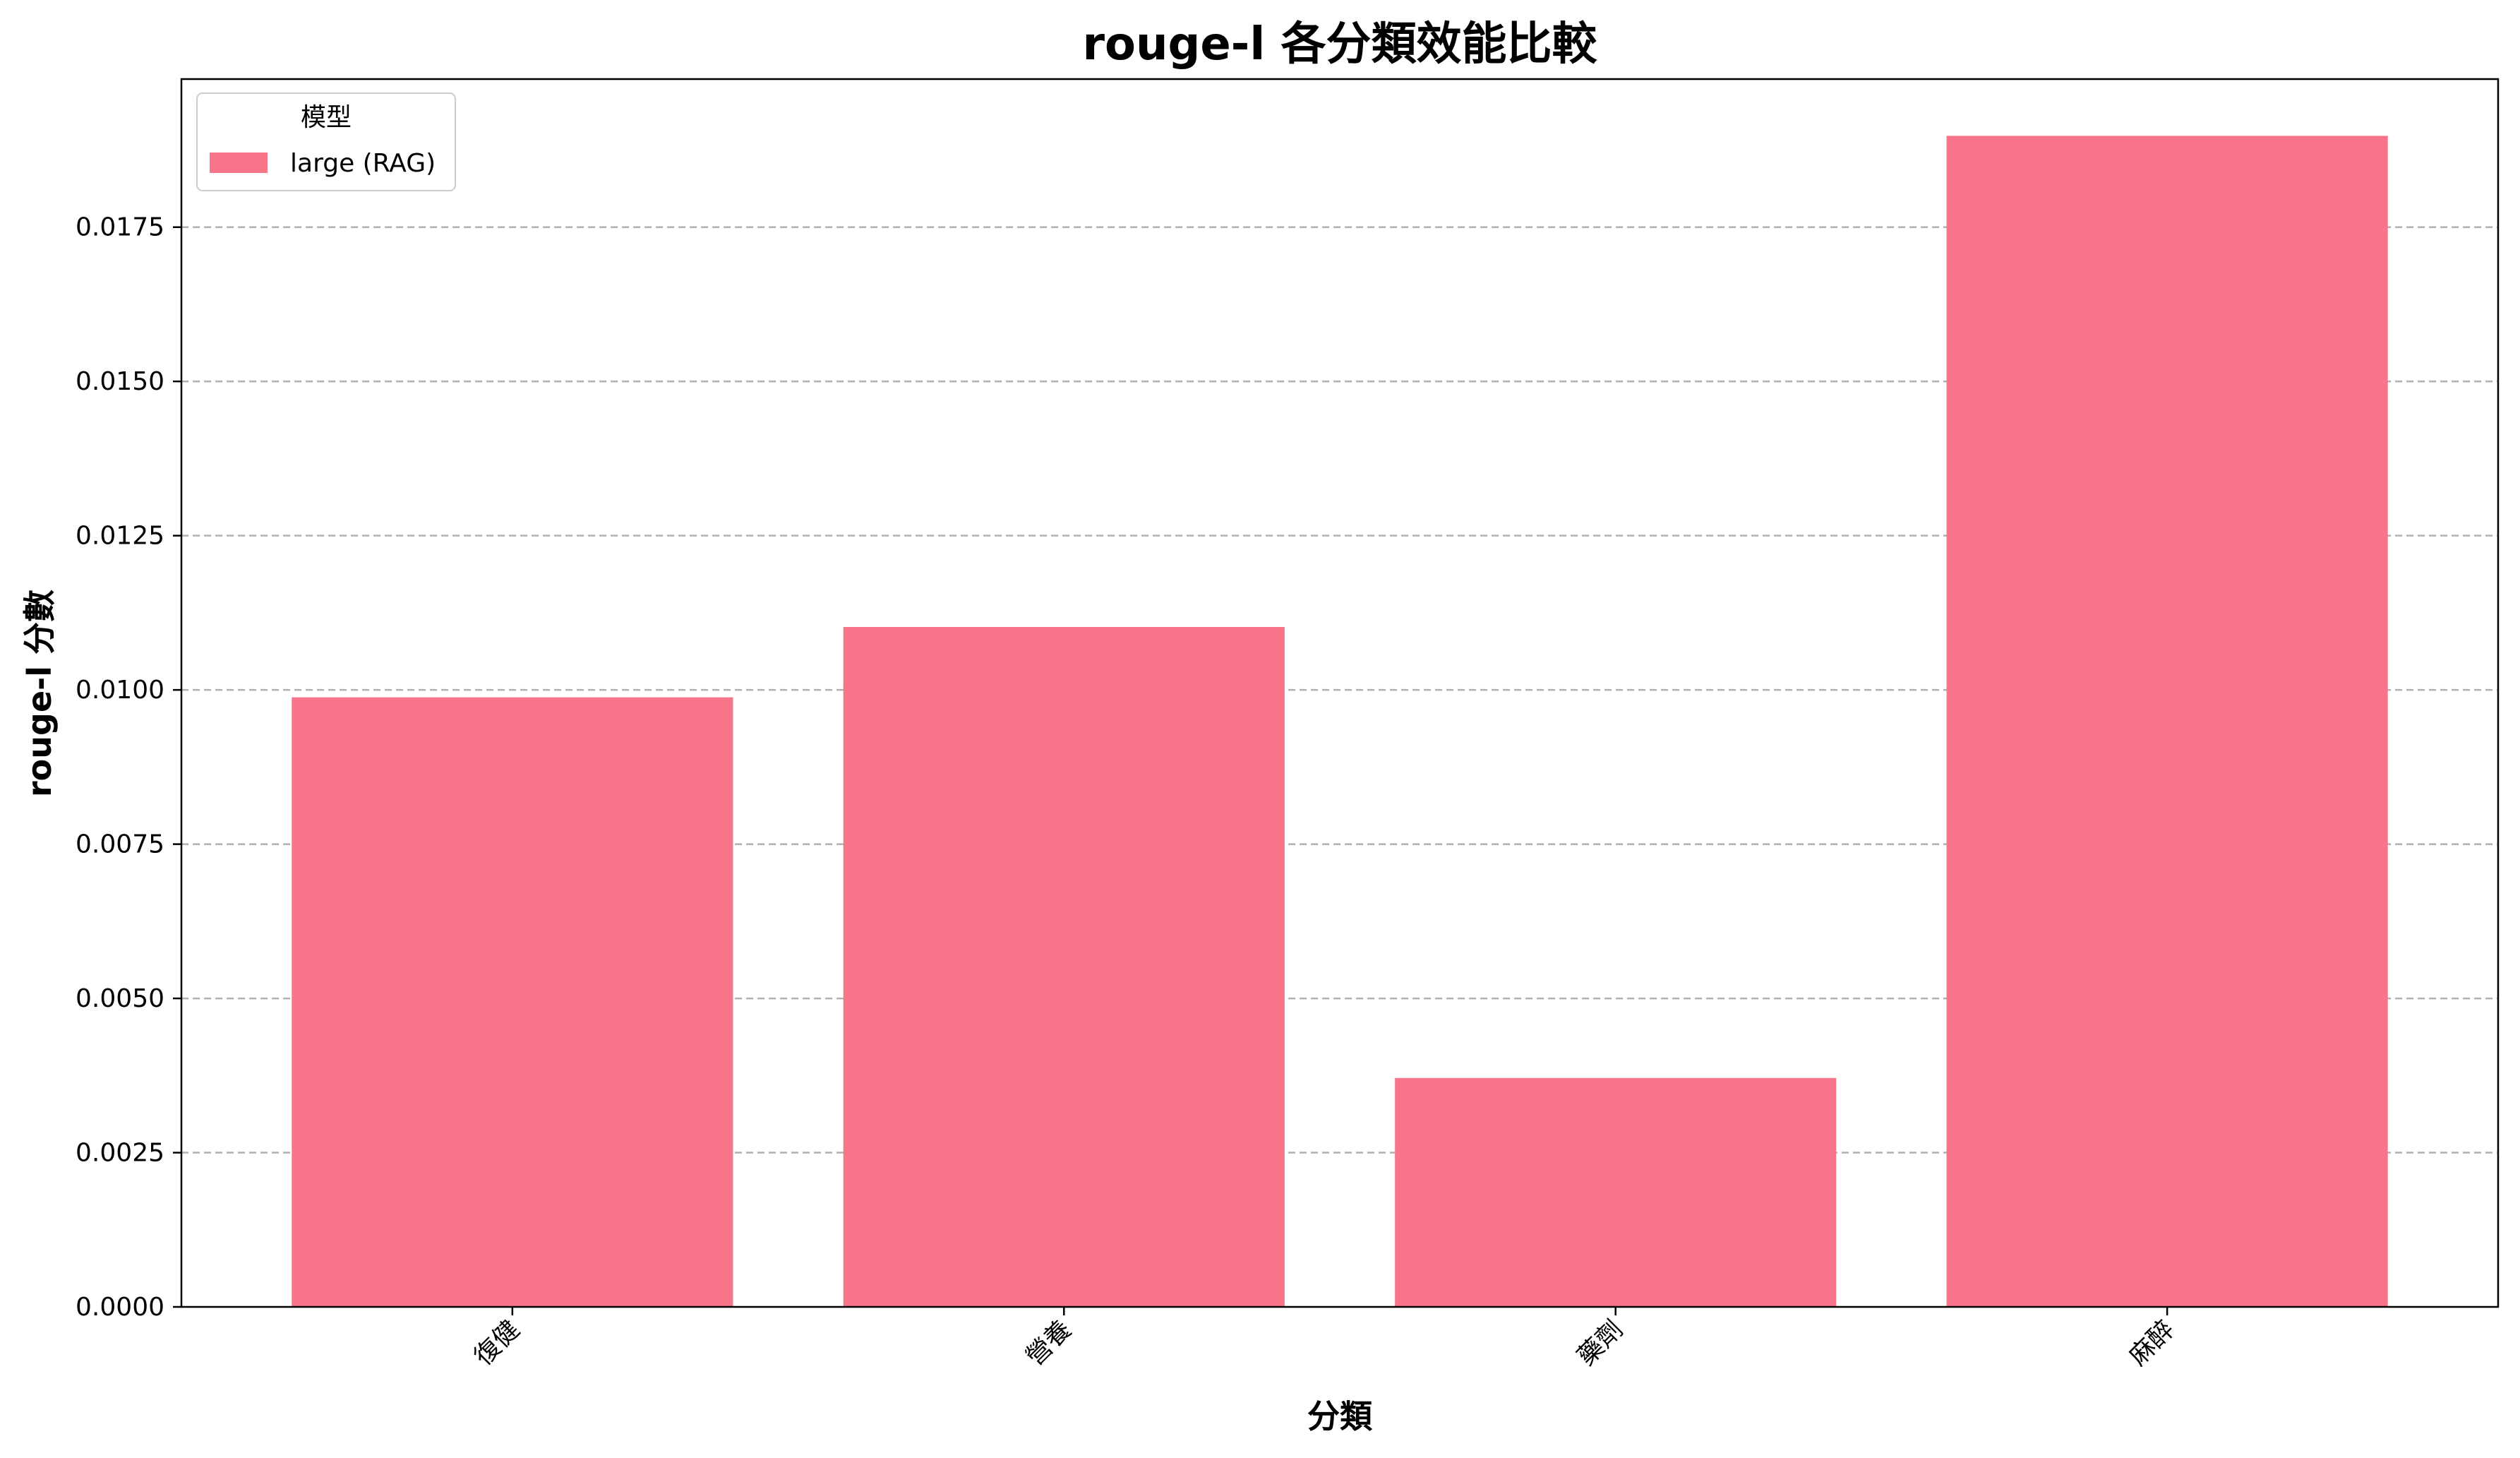  Describe the element at coordinates (239, 163) in the screenshot. I see `legend-swatch` at that location.